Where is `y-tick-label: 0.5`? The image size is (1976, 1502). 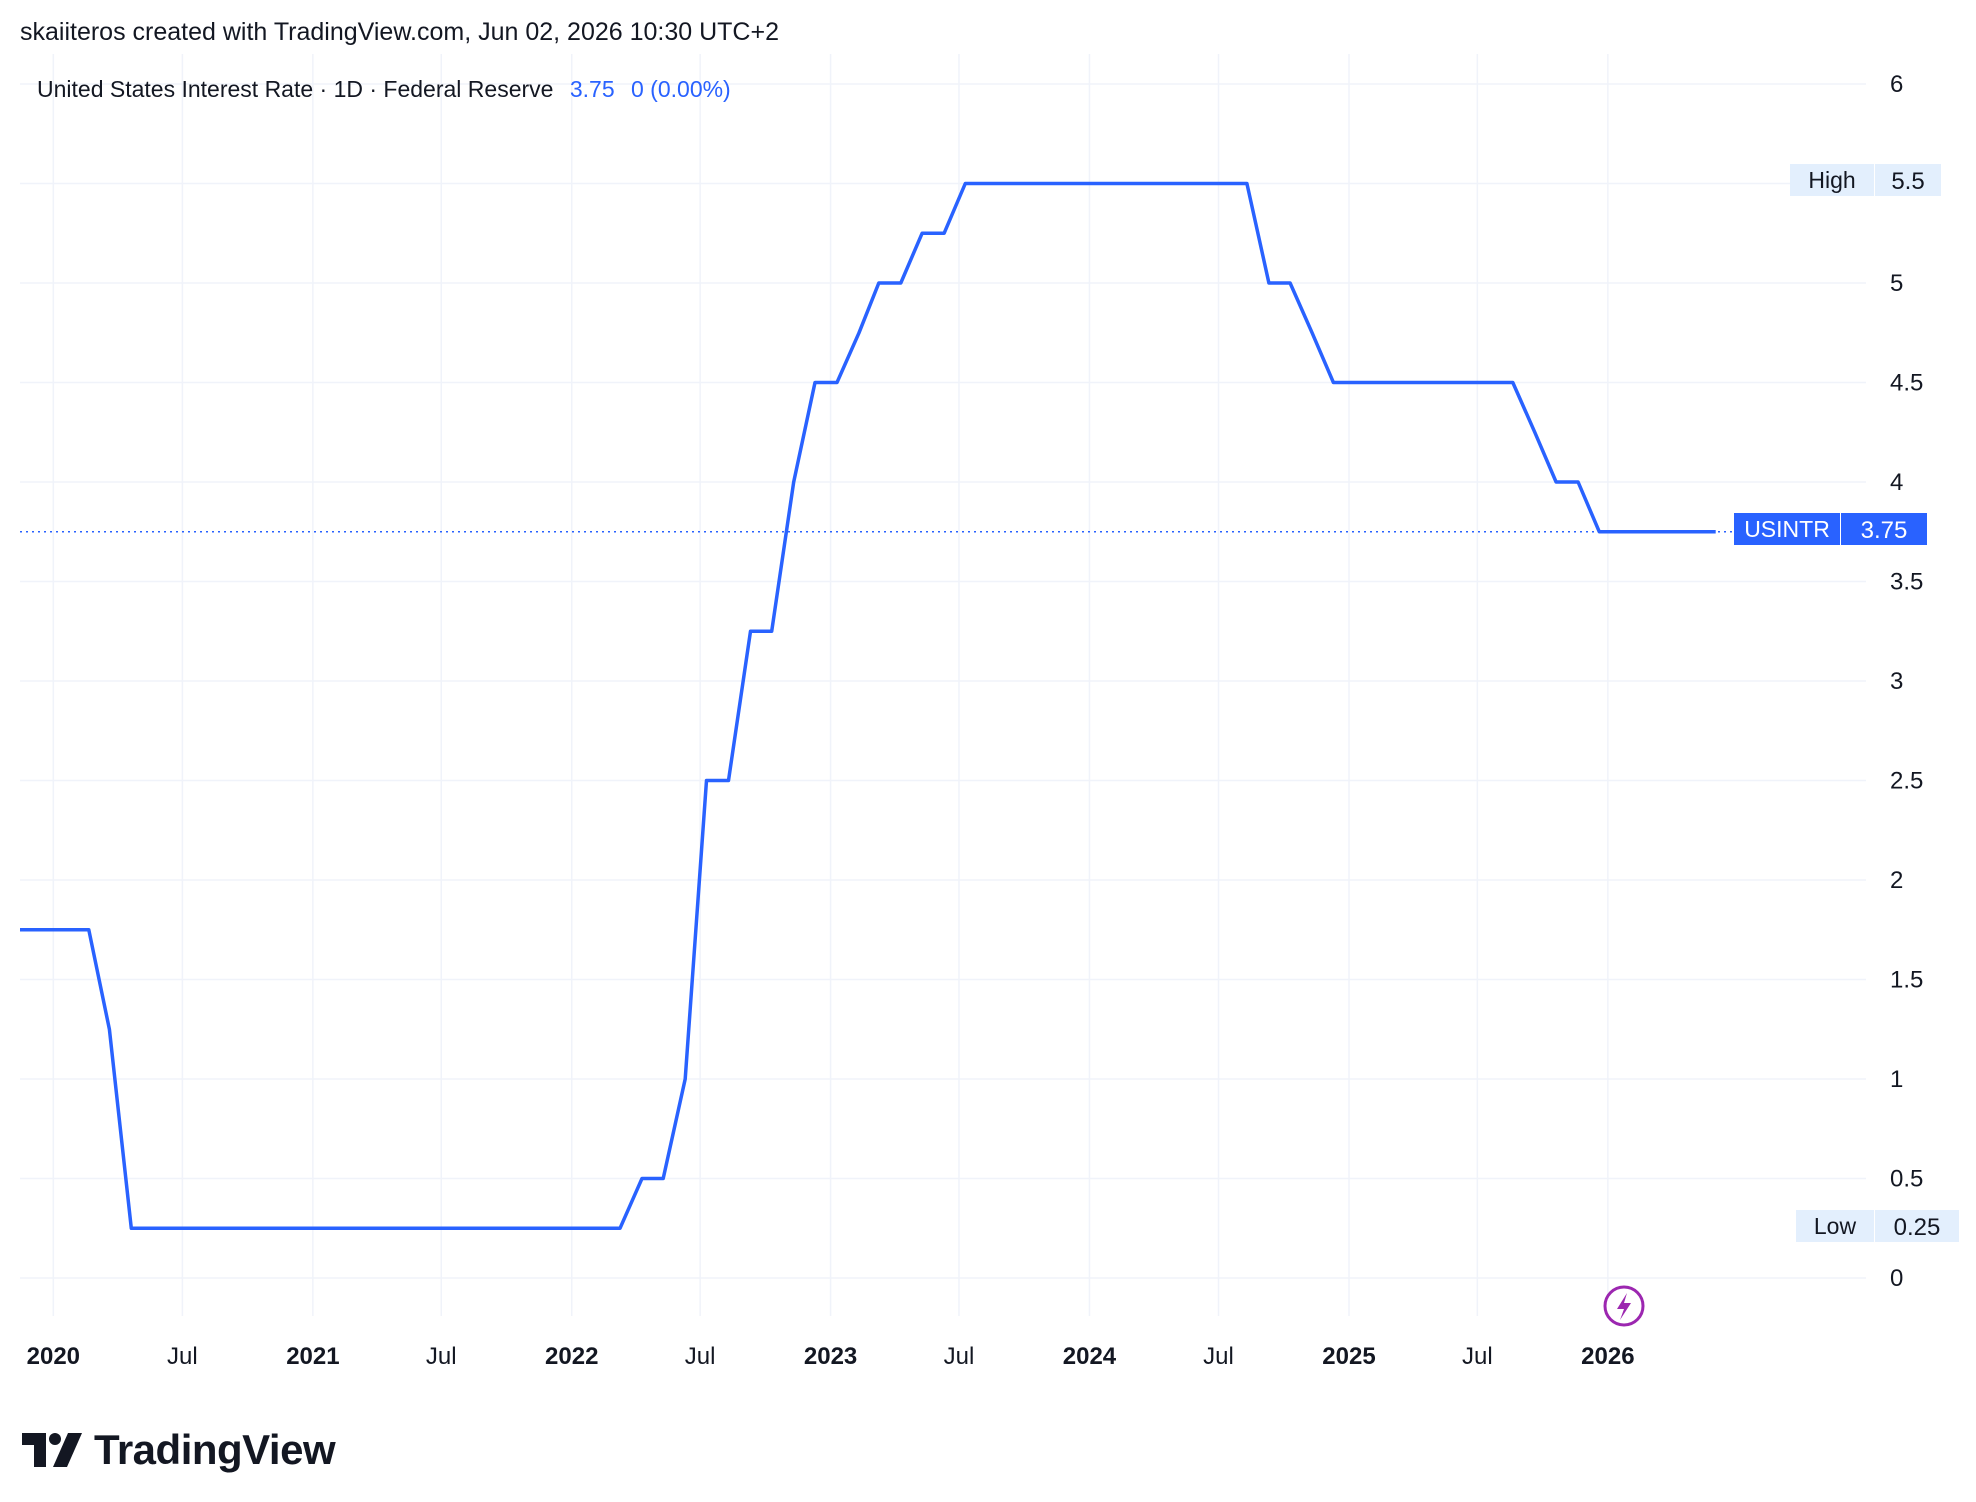 y-tick-label: 0.5 is located at coordinates (1906, 1179).